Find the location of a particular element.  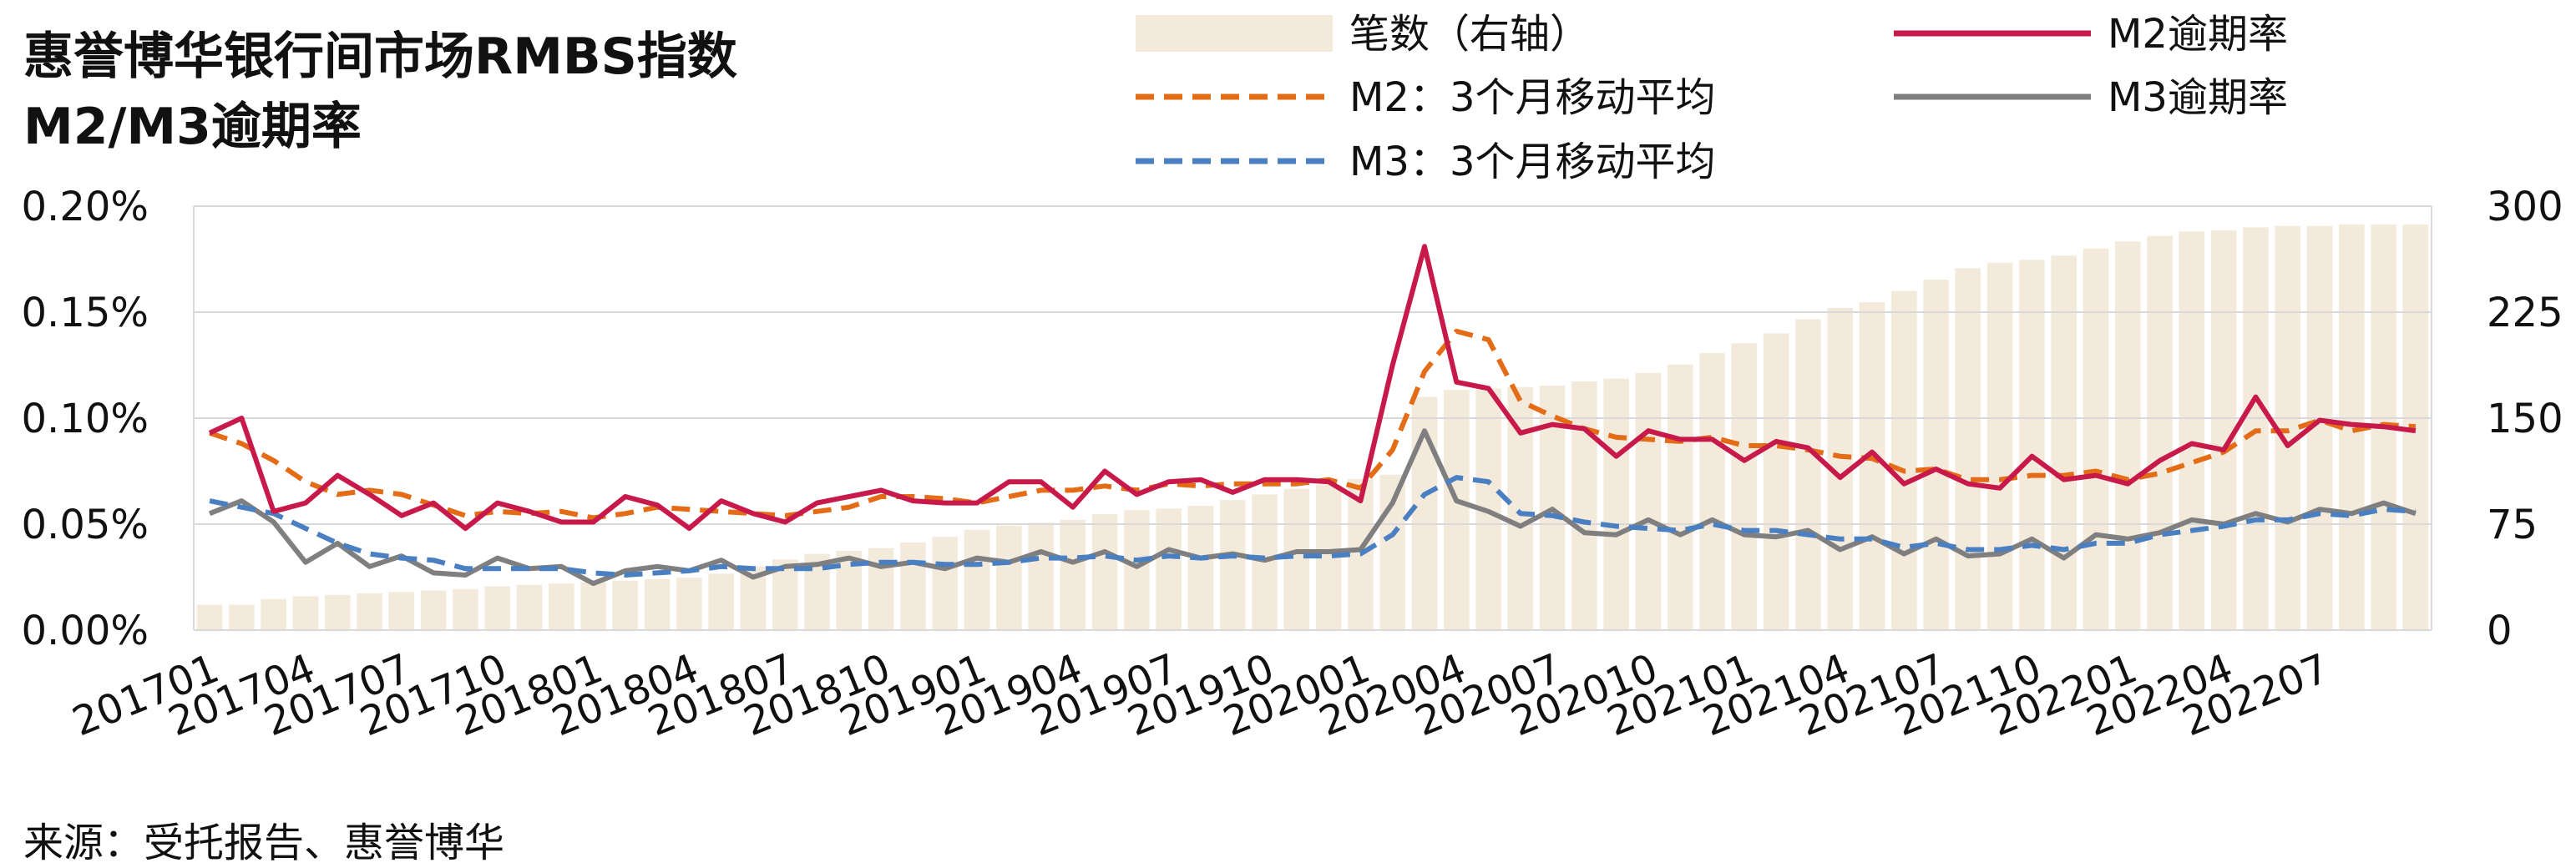

legend-count-swatch is located at coordinates (1234, 33).